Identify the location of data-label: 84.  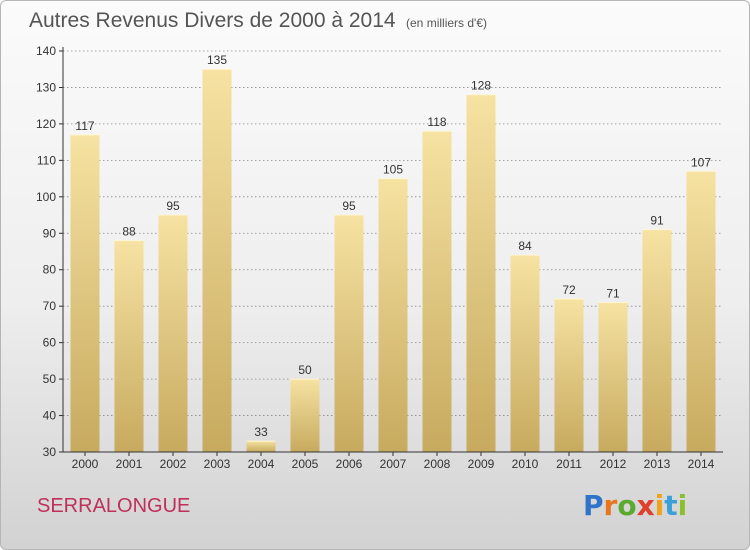
(525, 246).